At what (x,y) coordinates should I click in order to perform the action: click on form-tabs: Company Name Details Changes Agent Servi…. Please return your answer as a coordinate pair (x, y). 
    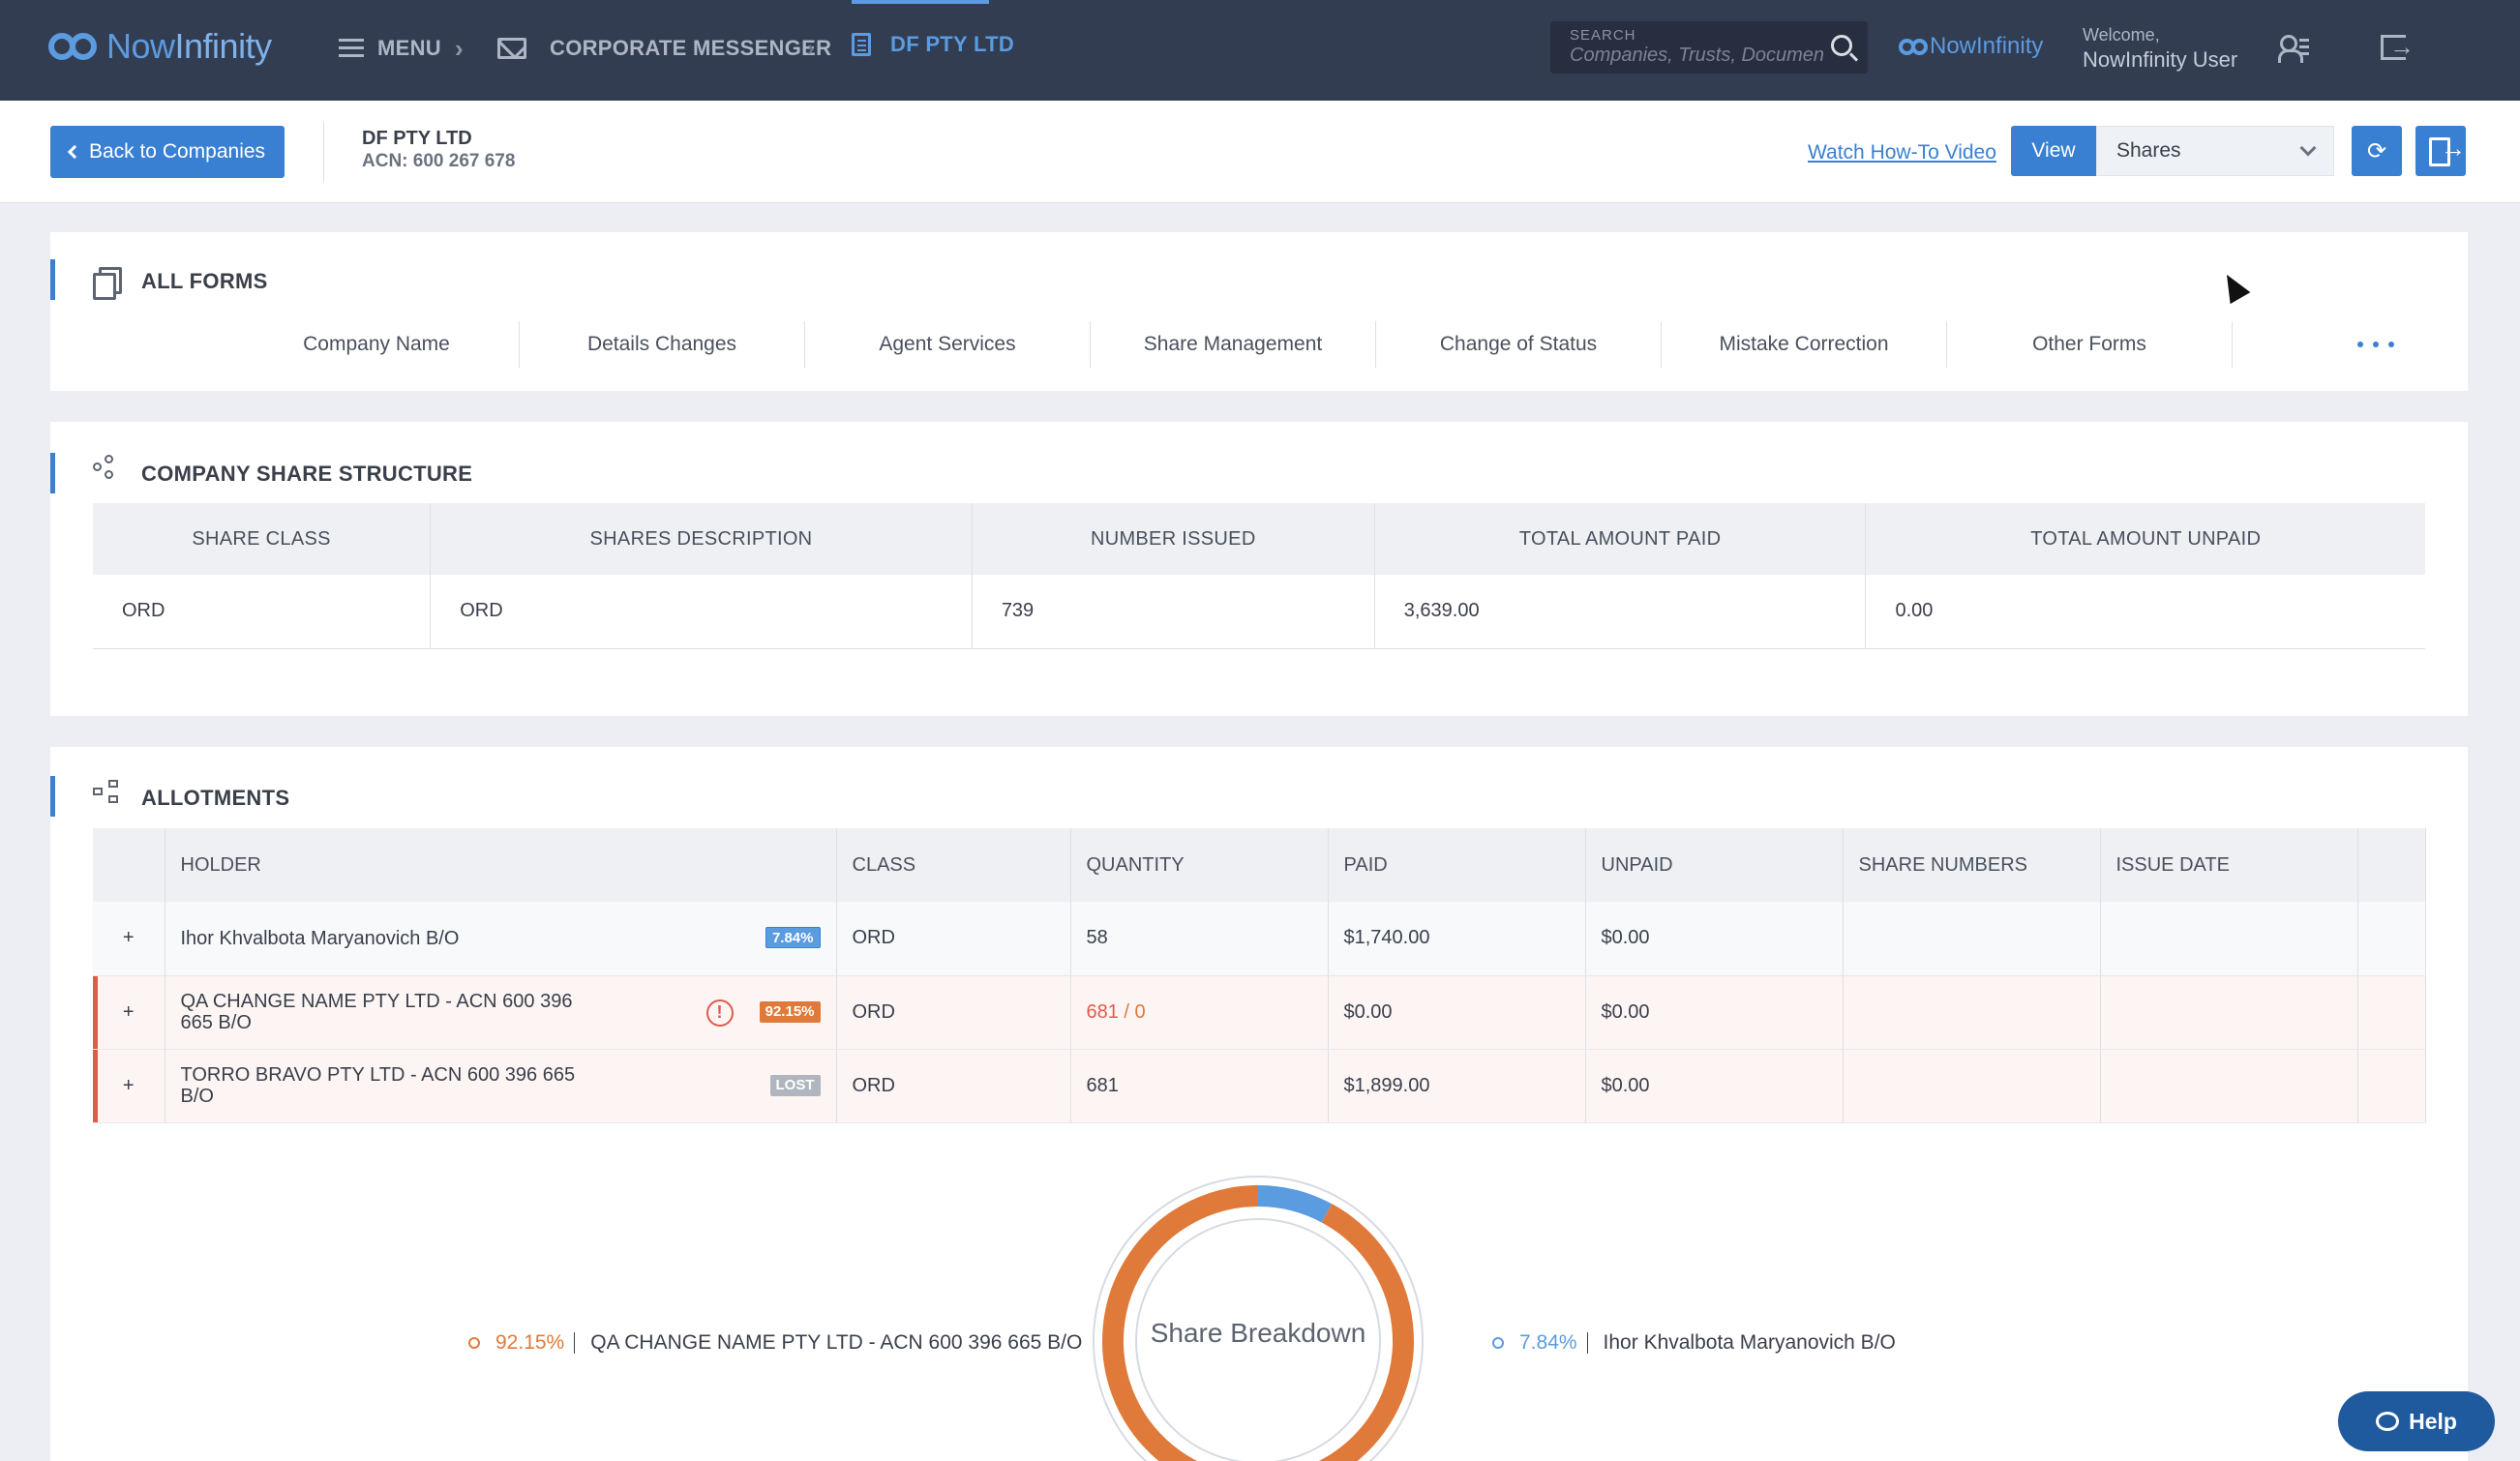
    Looking at the image, I should click on (1376, 344).